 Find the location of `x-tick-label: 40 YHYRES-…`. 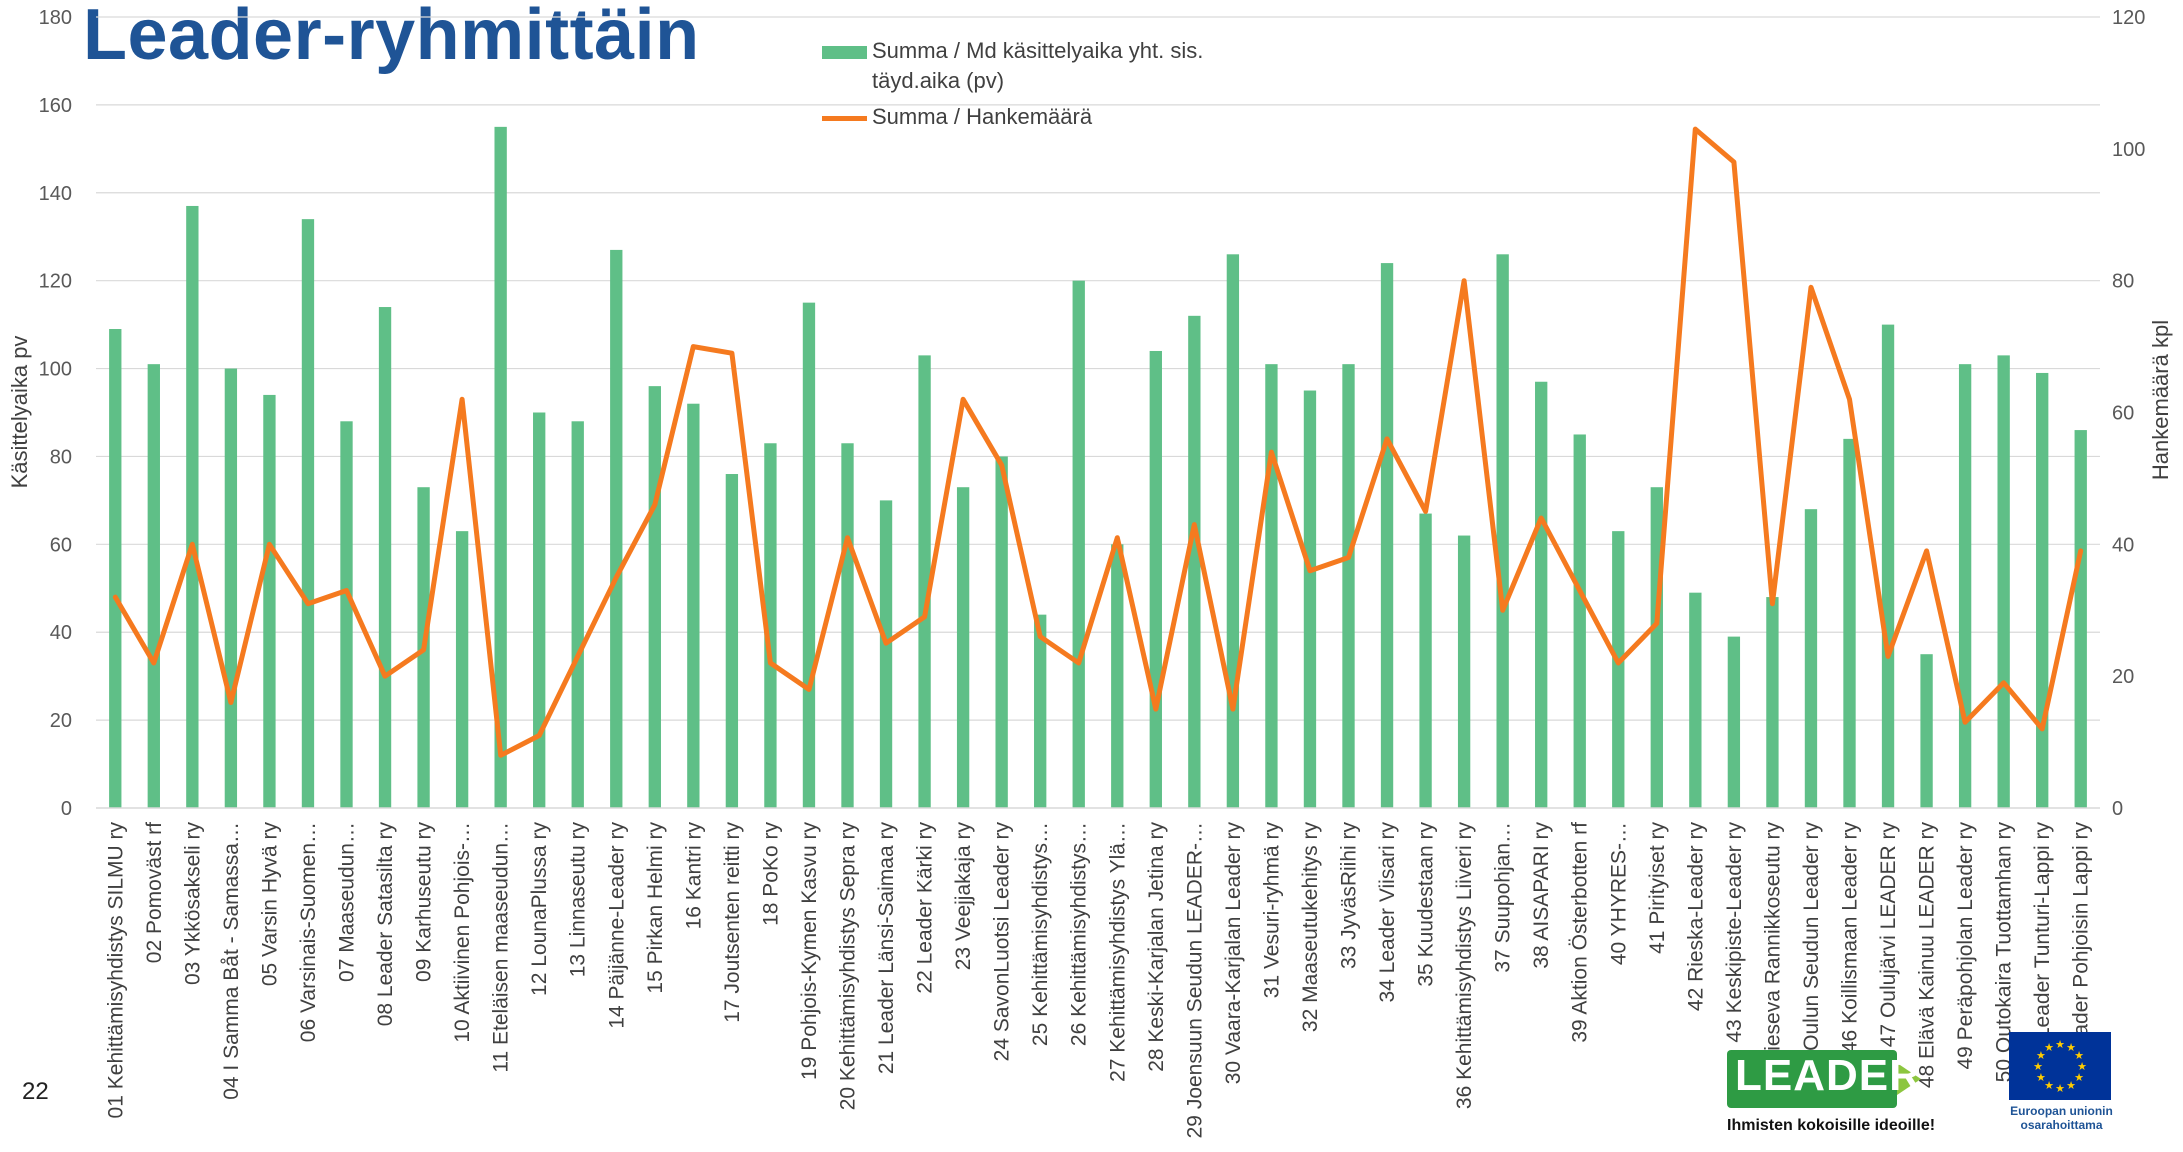

x-tick-label: 40 YHYRES-… is located at coordinates (1618, 893).